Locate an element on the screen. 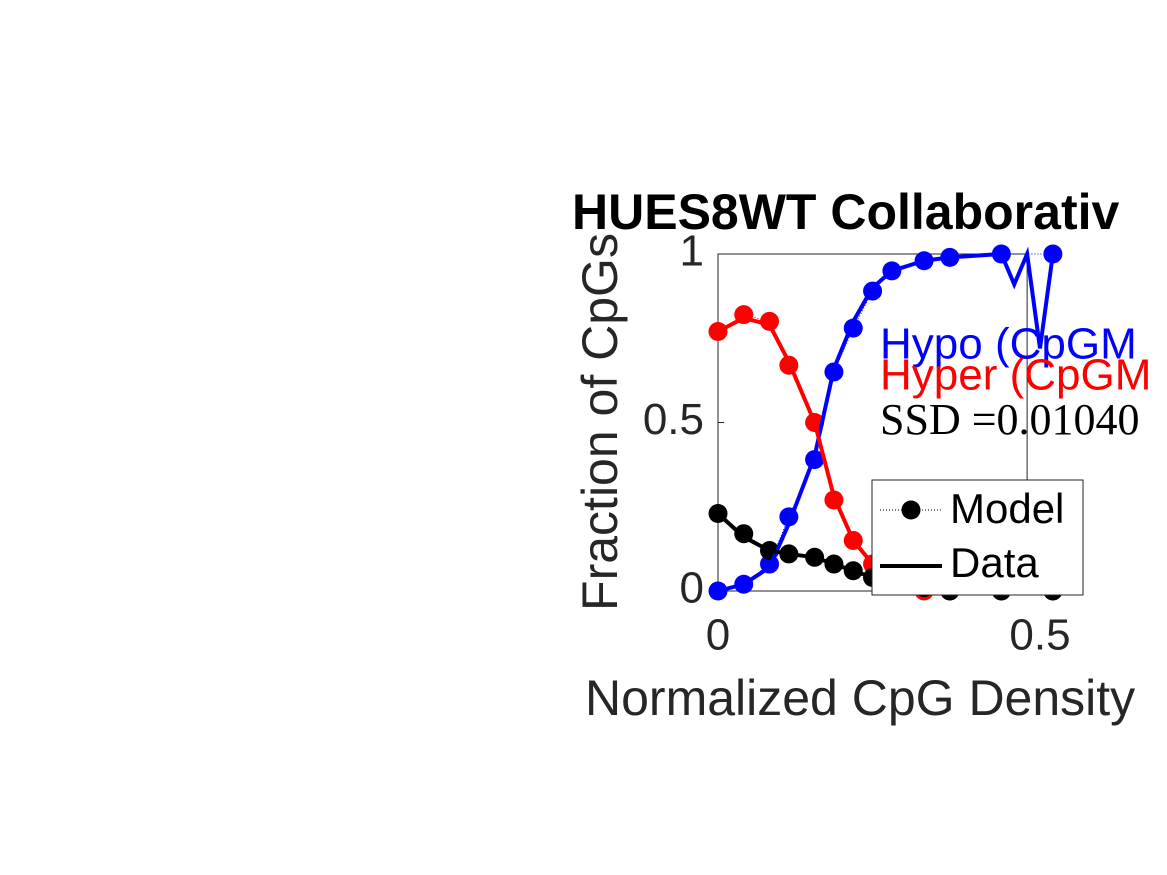 This screenshot has width=1167, height=875. y-tick-label: 1 is located at coordinates (692, 251).